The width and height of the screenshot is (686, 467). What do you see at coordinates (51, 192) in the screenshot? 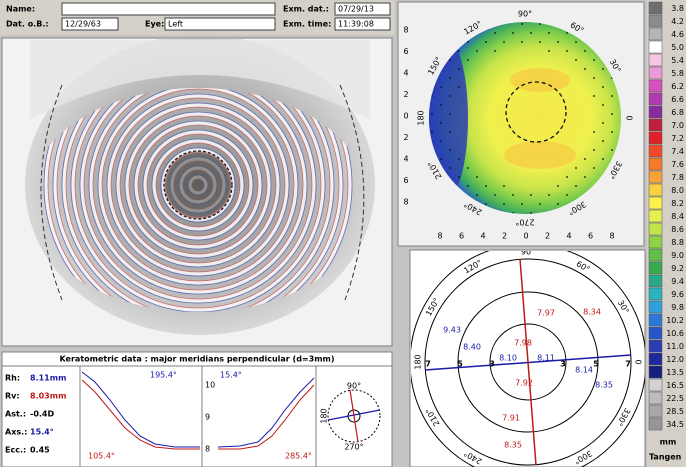
I see `limbus-left` at bounding box center [51, 192].